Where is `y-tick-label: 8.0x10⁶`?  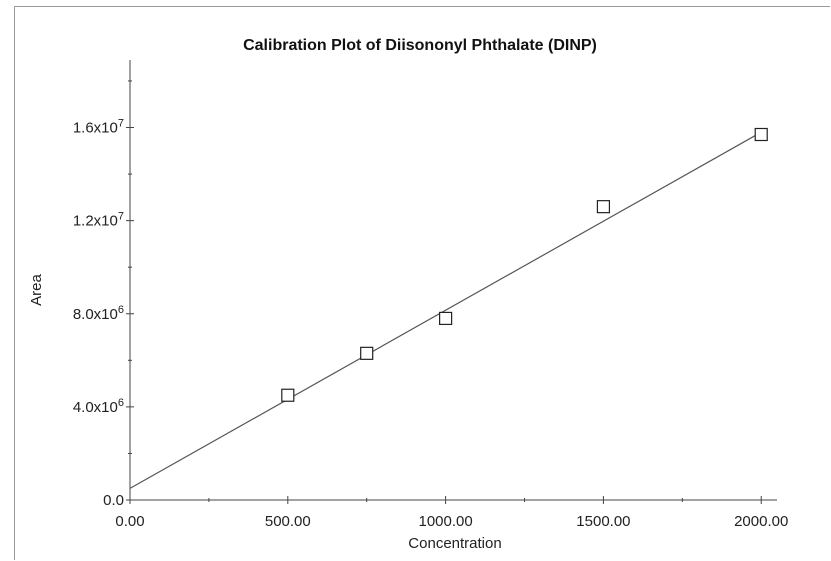 y-tick-label: 8.0x10⁶ is located at coordinates (98, 313).